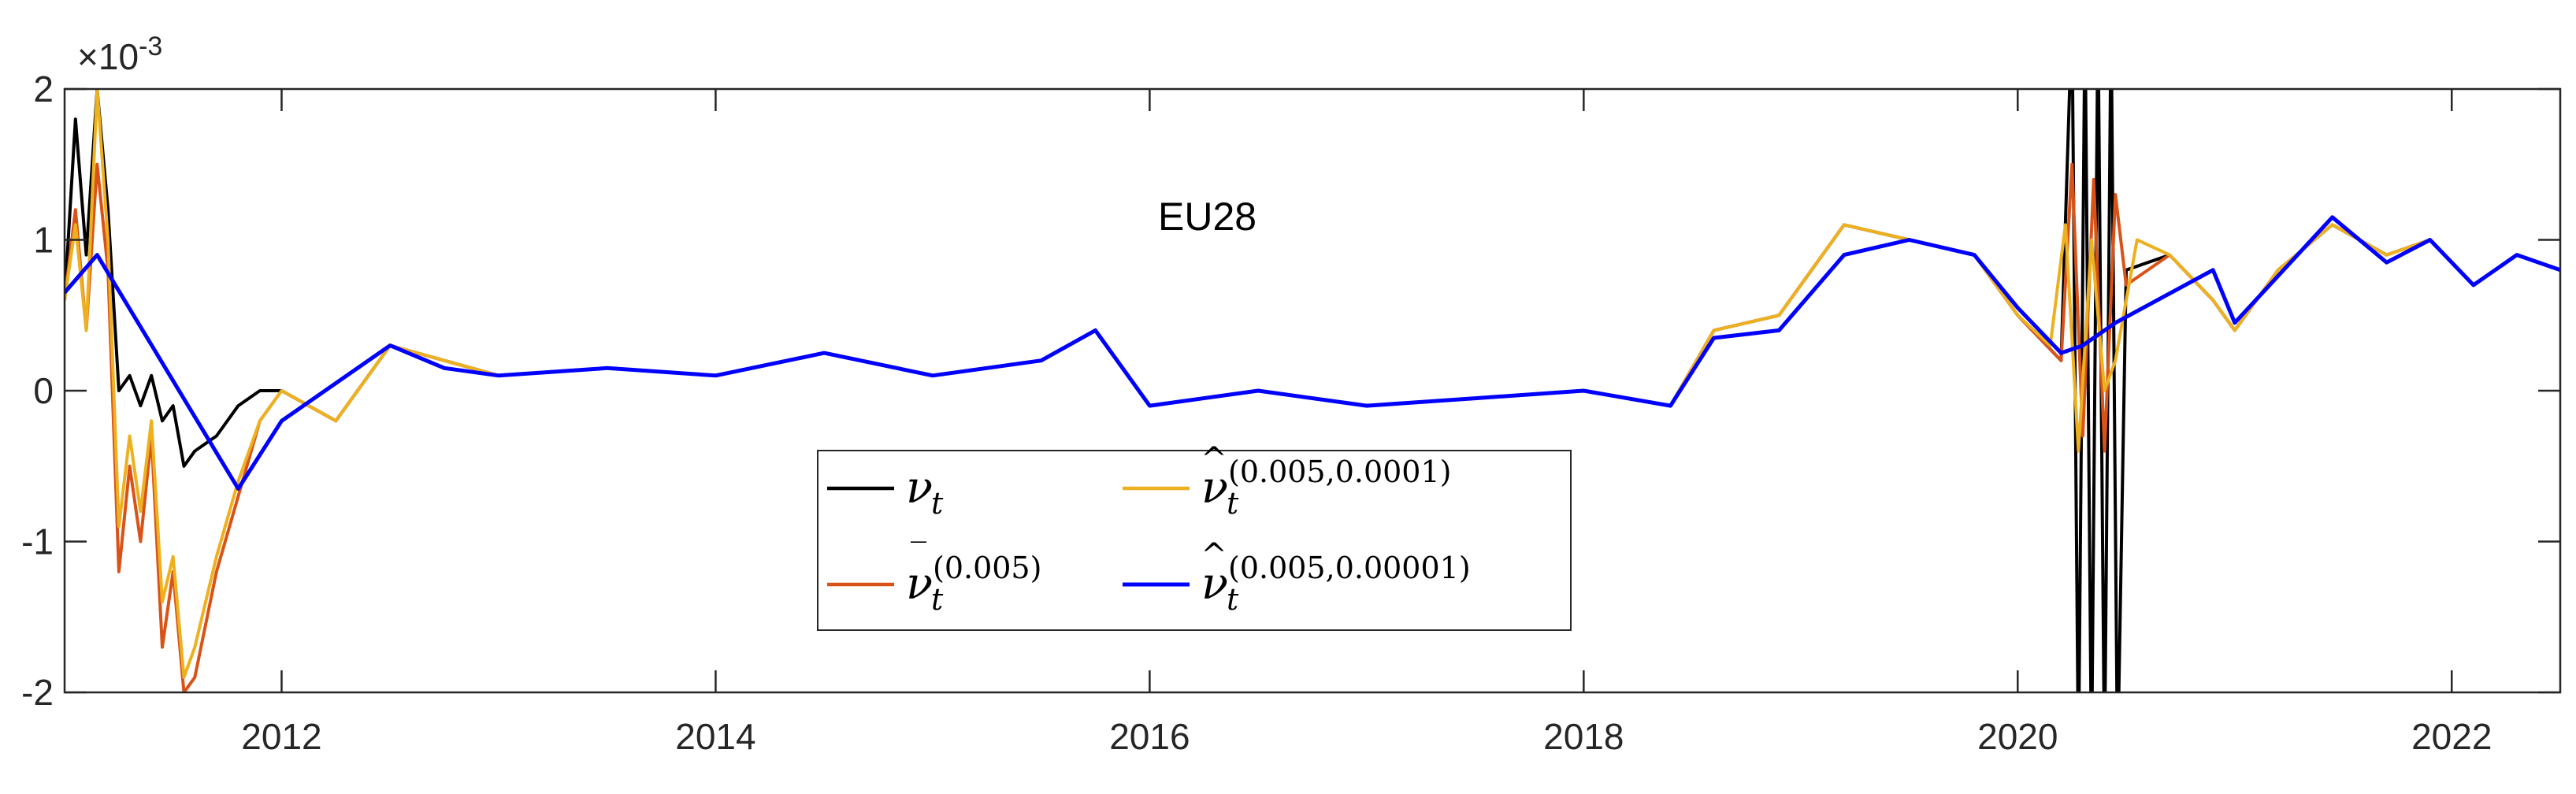 Image resolution: width=2576 pixels, height=794 pixels. What do you see at coordinates (1339, 472) in the screenshot?
I see `legend-superscript: (0.005,0.0001)` at bounding box center [1339, 472].